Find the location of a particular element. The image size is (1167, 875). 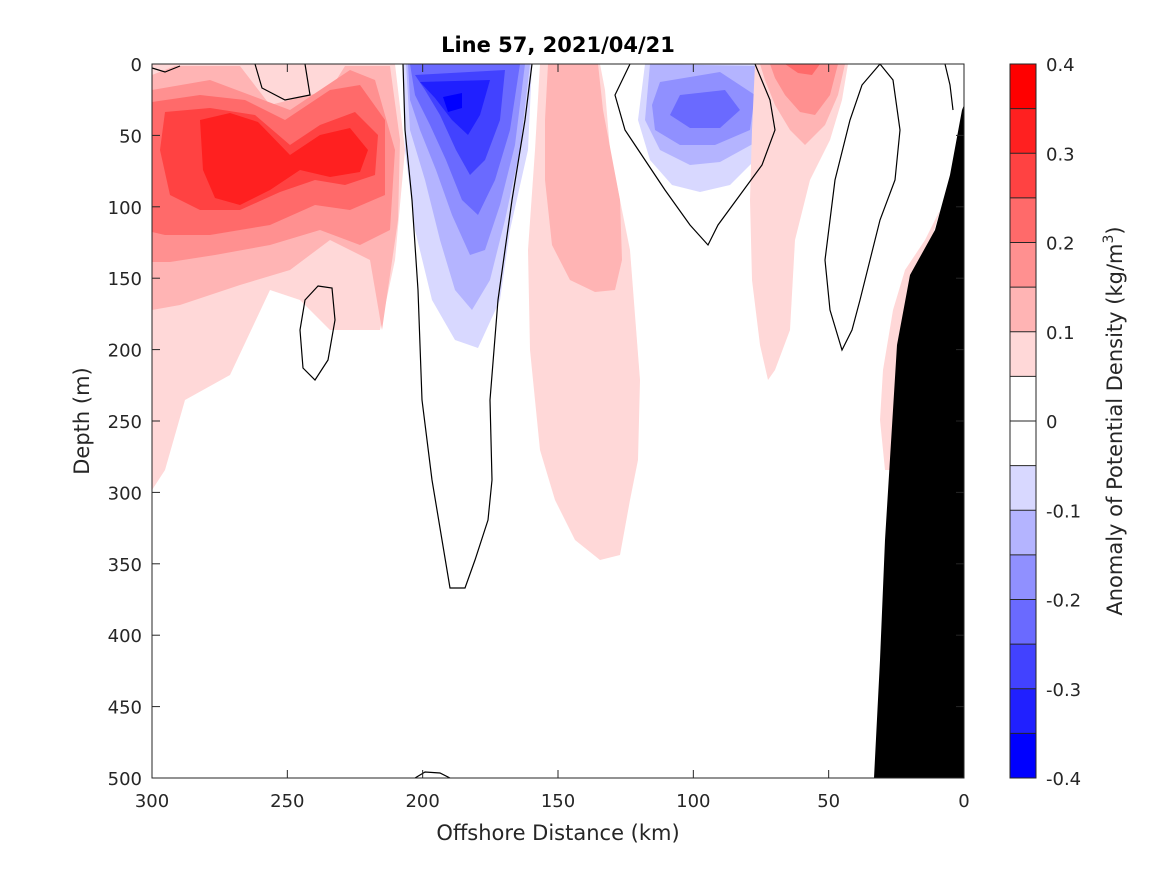

x-axis-label: Offshore Distance (km) is located at coordinates (557, 833).